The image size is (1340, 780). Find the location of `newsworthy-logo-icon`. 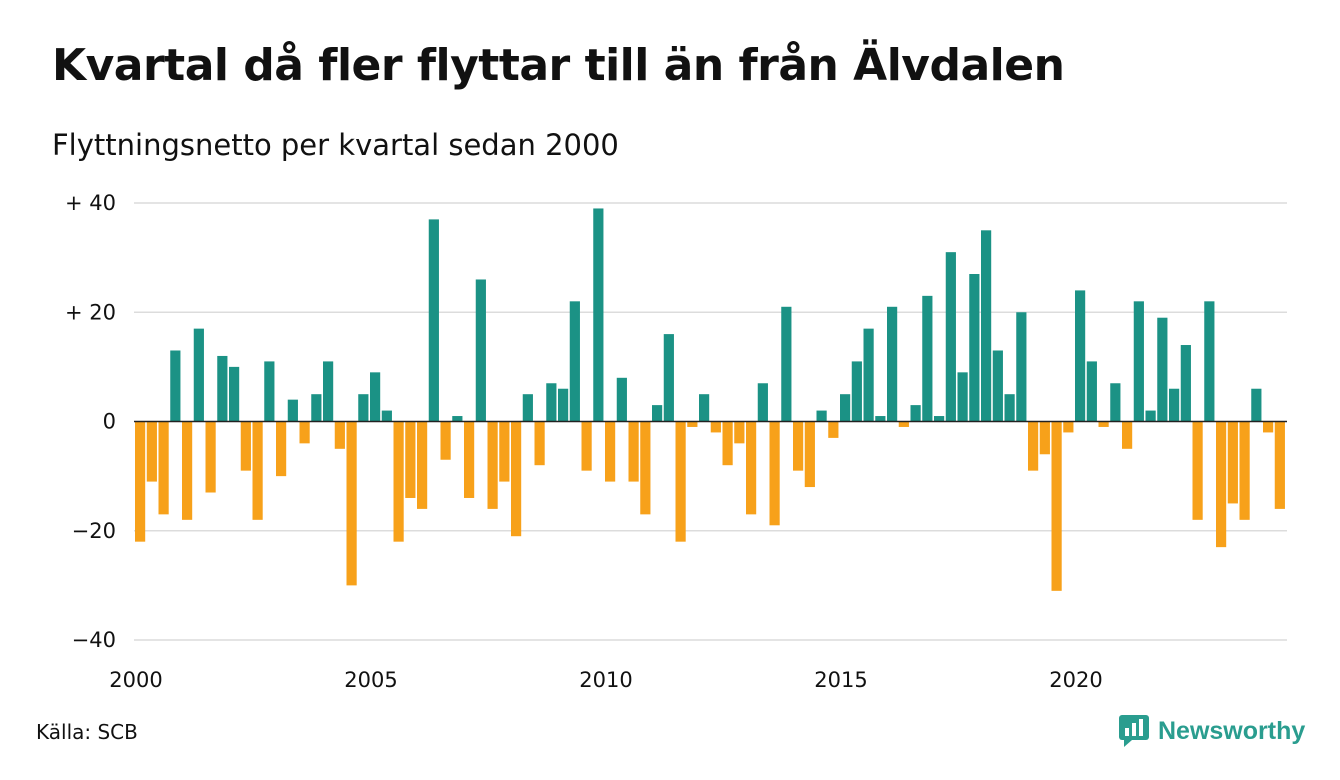

newsworthy-logo-icon is located at coordinates (1134, 731).